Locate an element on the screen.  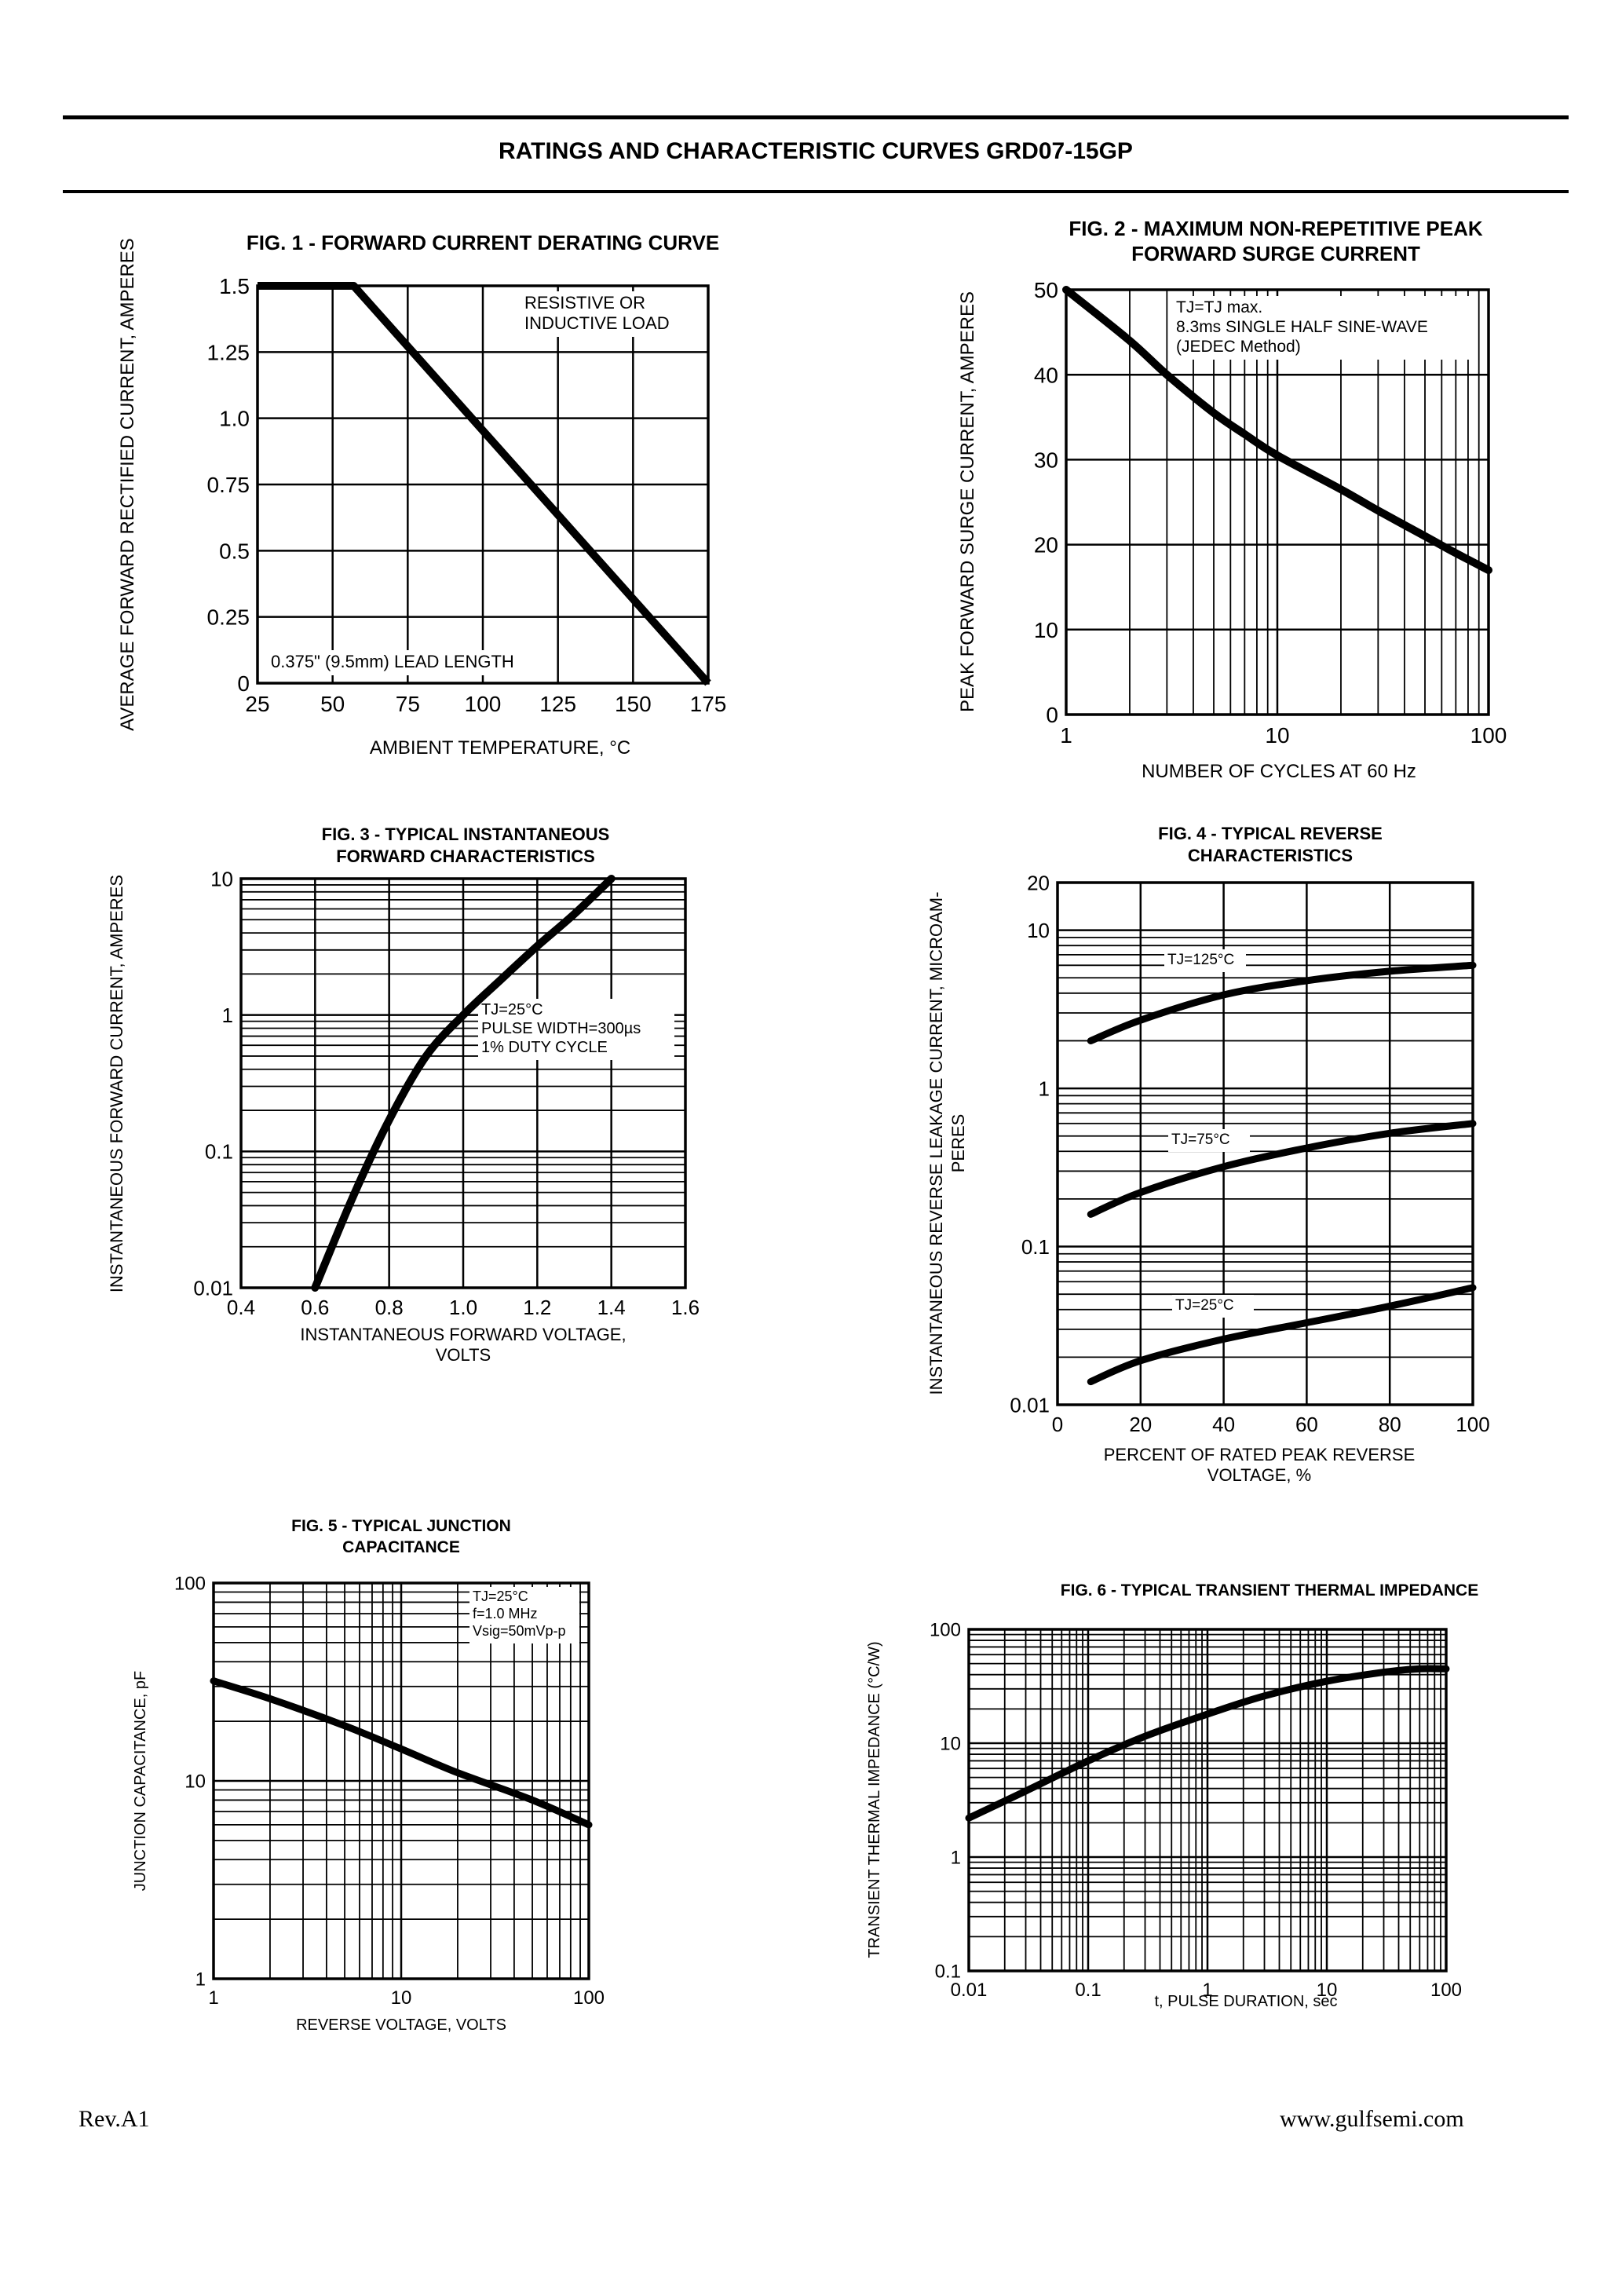
fig3-y-tick-label: 0.1 is located at coordinates (219, 1152).